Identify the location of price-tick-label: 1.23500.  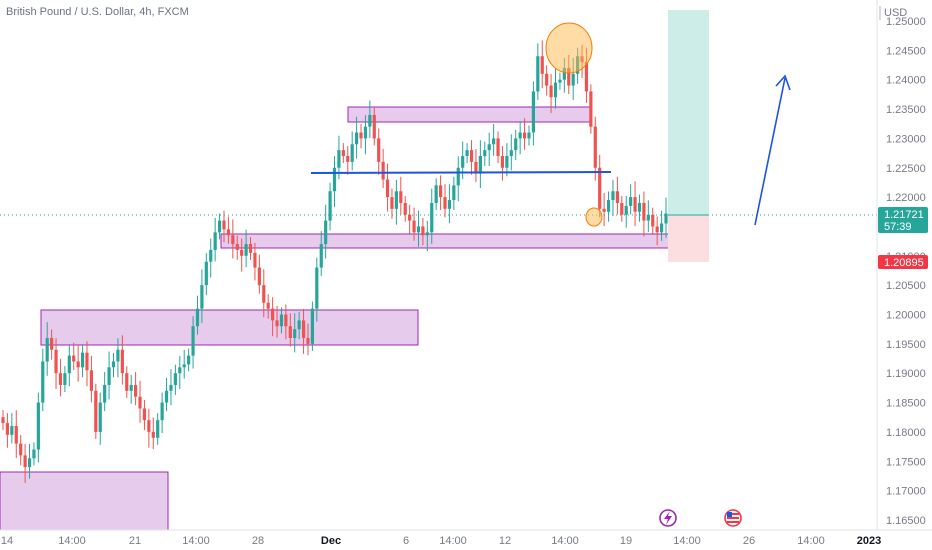
(906, 110).